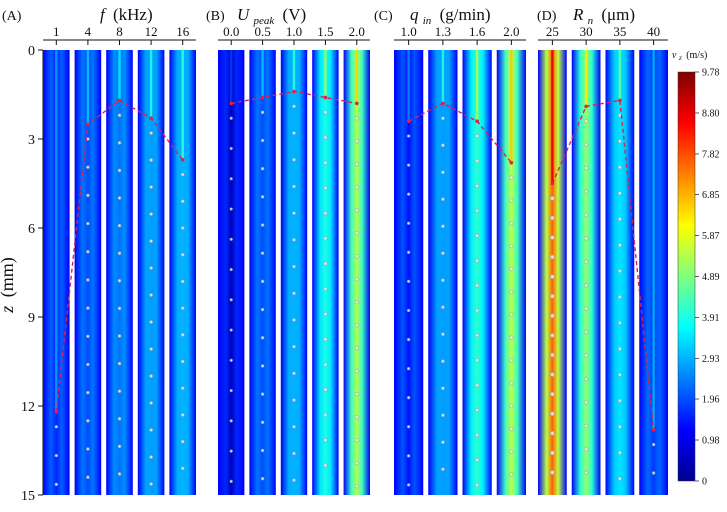  What do you see at coordinates (133, 14) in the screenshot?
I see `panel-a-param-unit: (kHz)` at bounding box center [133, 14].